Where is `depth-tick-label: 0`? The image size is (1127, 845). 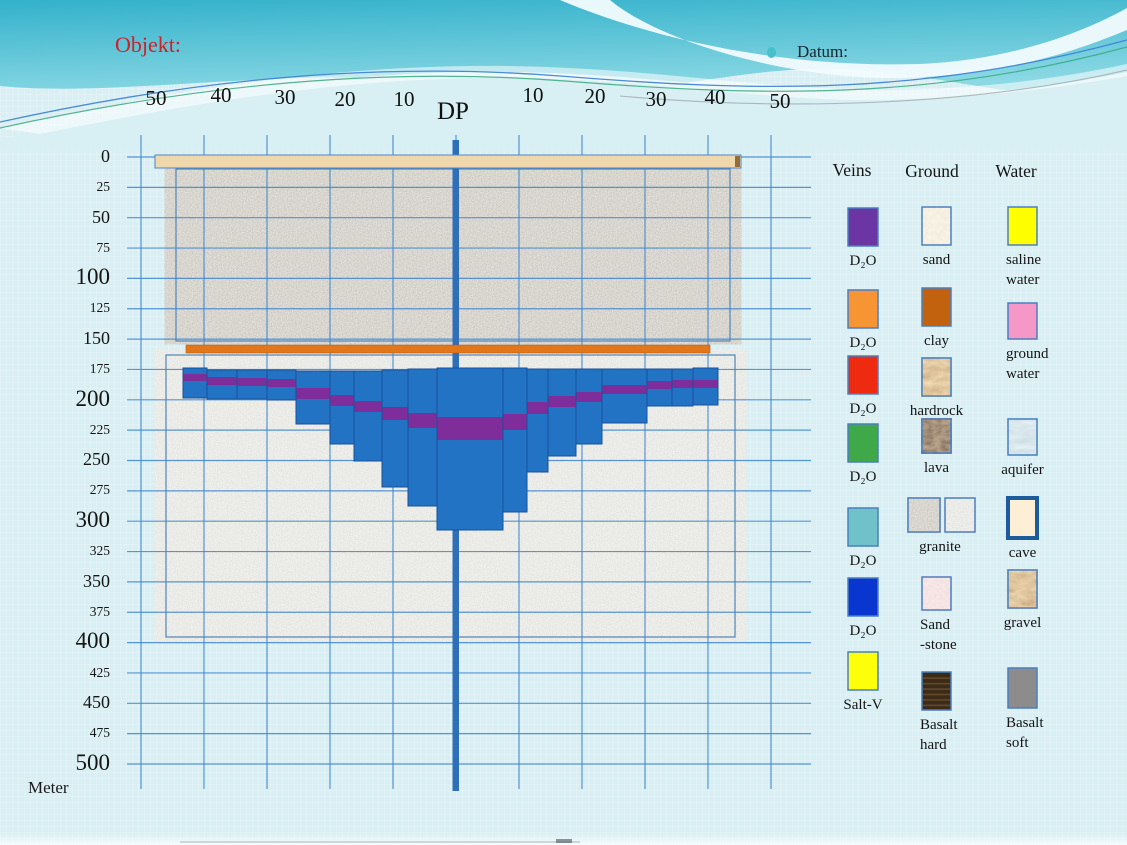
depth-tick-label: 0 is located at coordinates (105, 155).